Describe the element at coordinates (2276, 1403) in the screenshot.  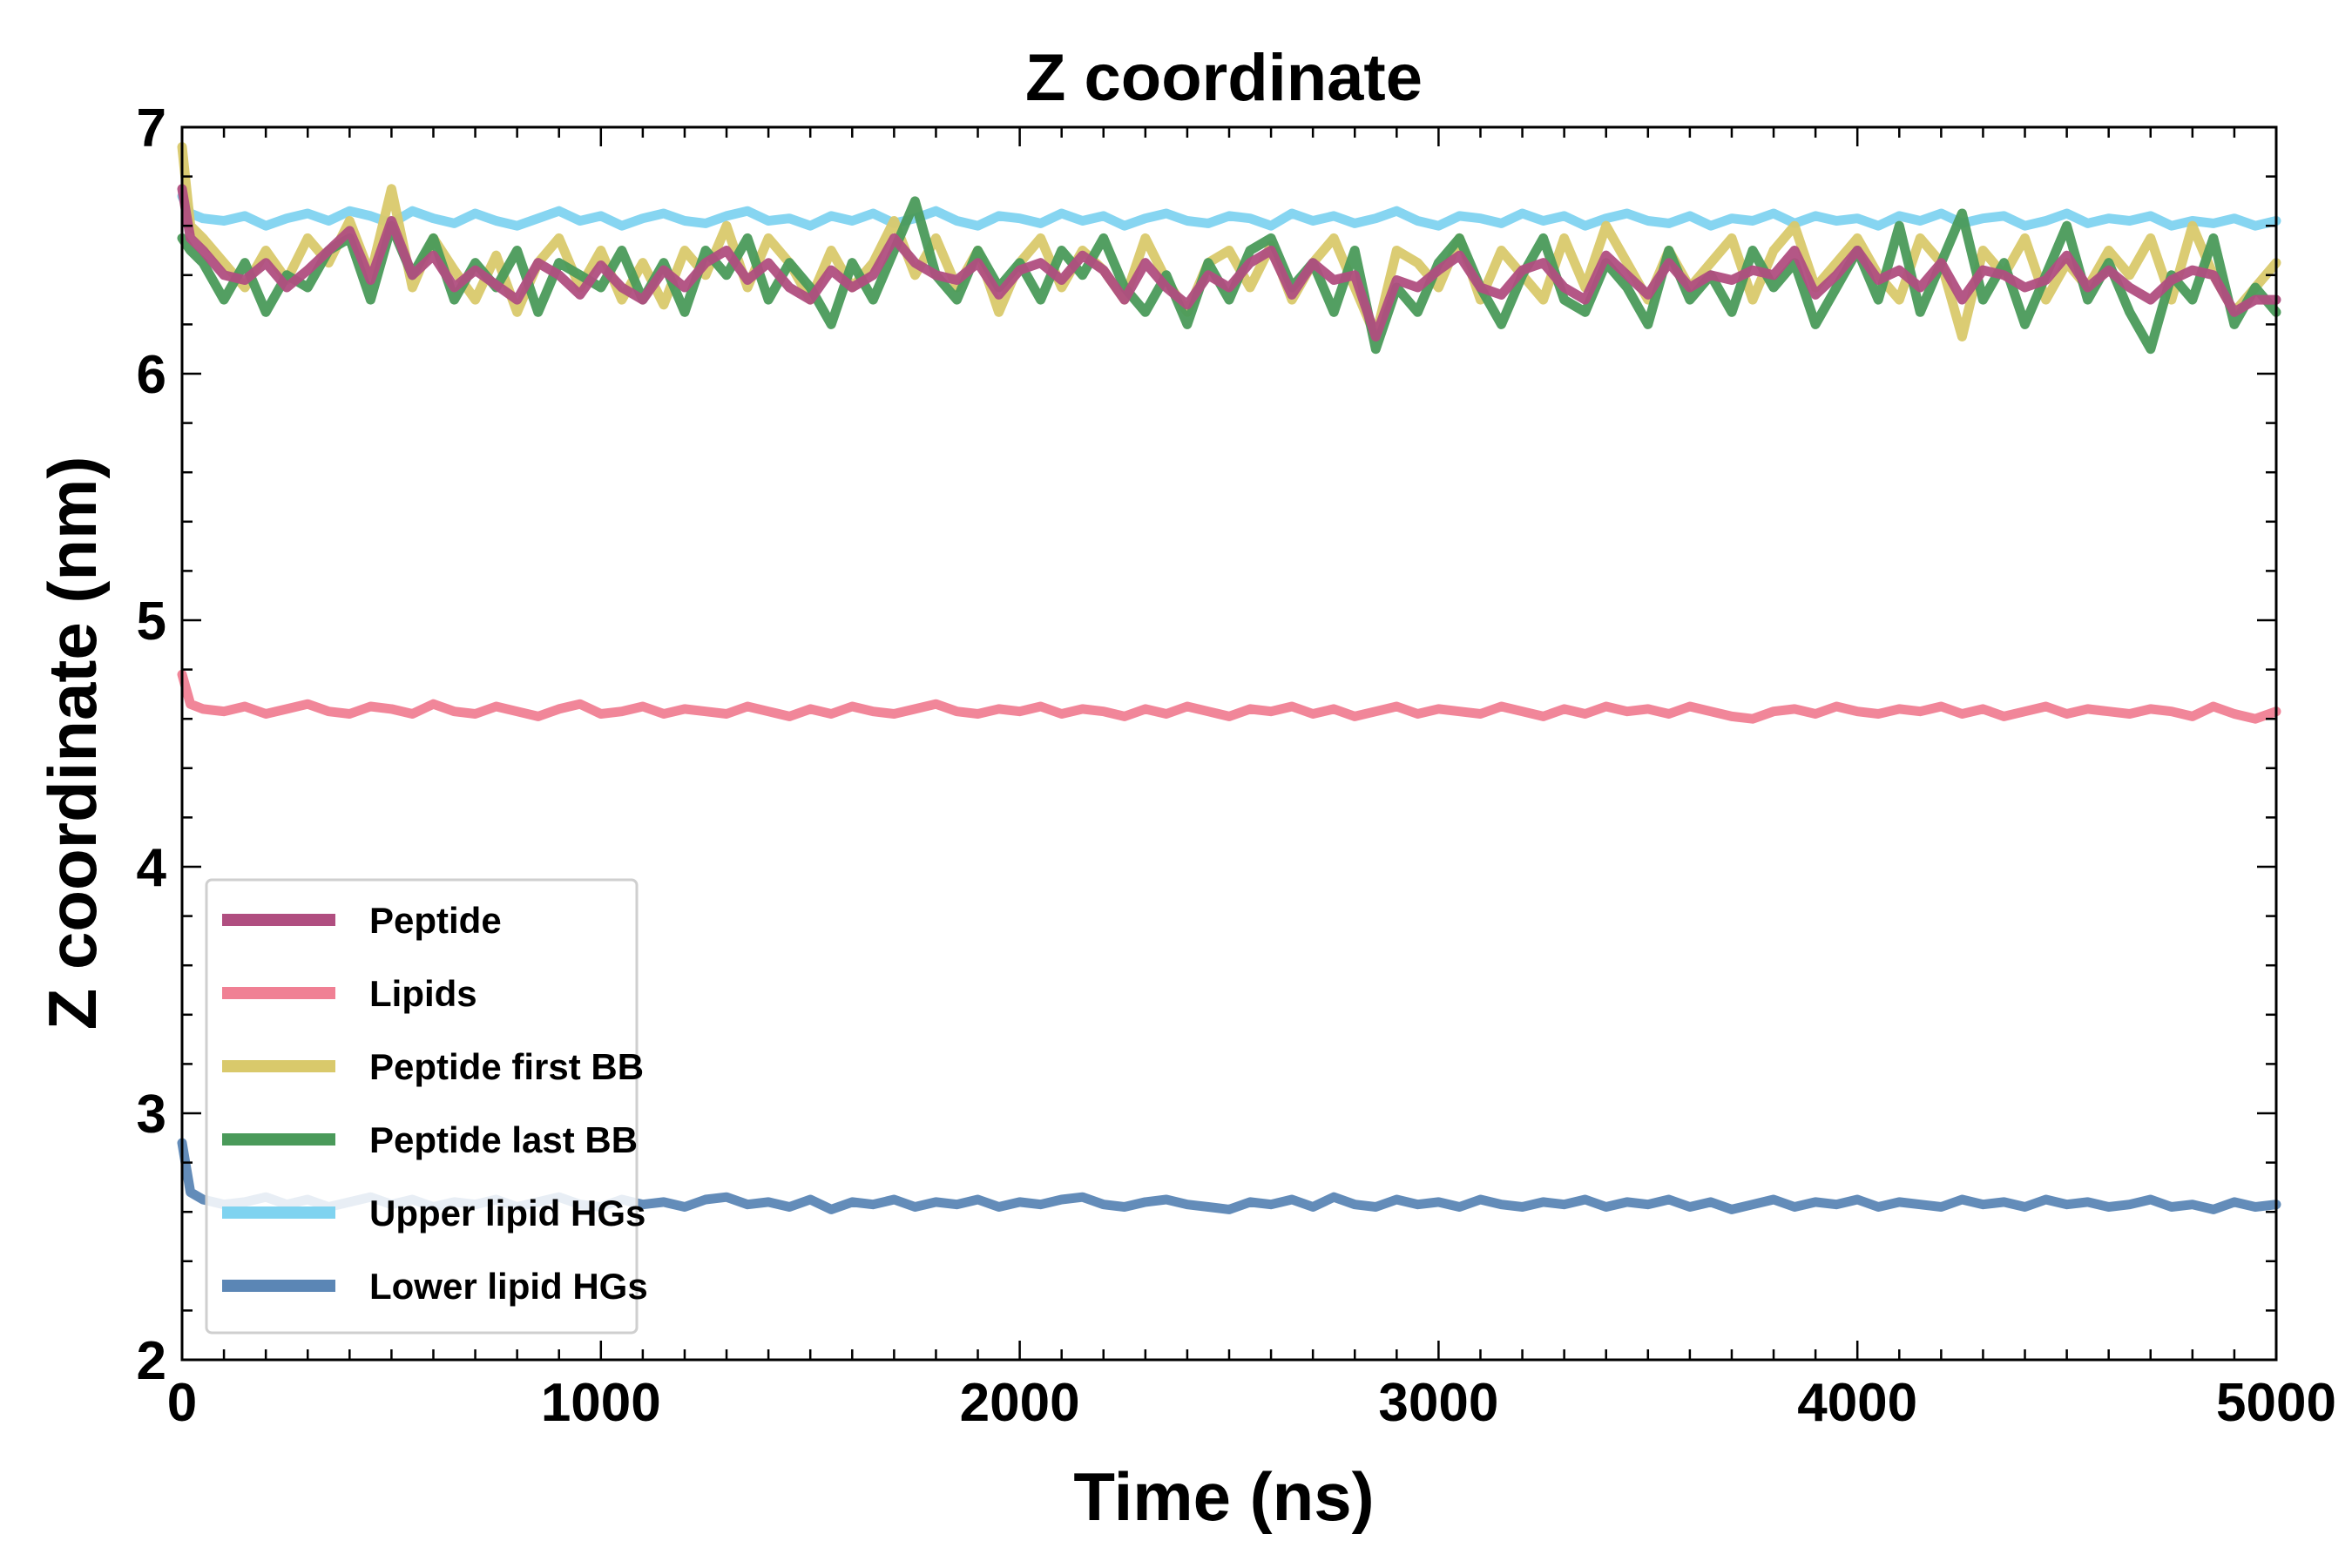
I see `x-tick-label: 5000` at that location.